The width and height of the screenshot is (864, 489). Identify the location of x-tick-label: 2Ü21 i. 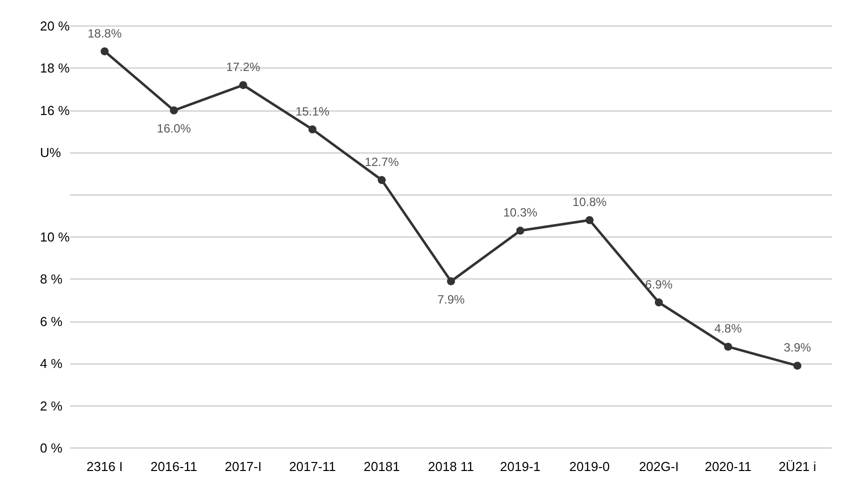
(797, 466).